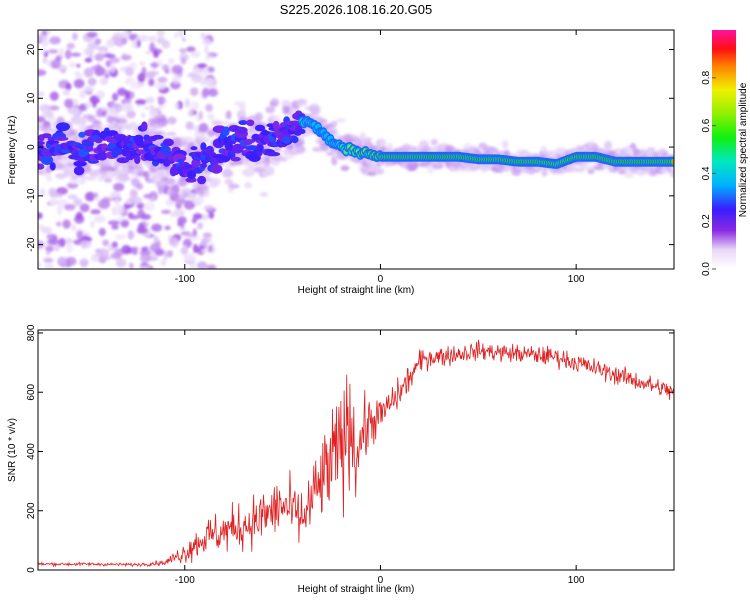 The width and height of the screenshot is (750, 605). Describe the element at coordinates (31, 451) in the screenshot. I see `snr-ytick-label: 400` at that location.